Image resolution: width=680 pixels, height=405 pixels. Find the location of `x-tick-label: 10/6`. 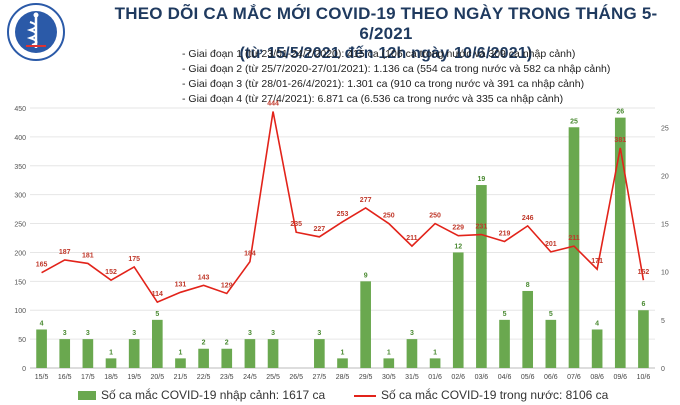

x-tick-label: 10/6 is located at coordinates (644, 377).